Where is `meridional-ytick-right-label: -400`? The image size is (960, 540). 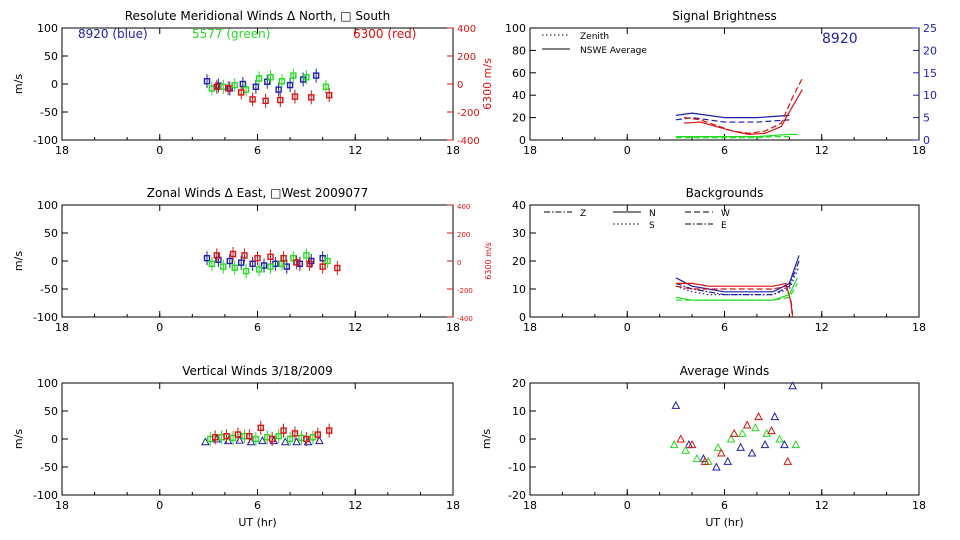 meridional-ytick-right-label: -400 is located at coordinates (468, 141).